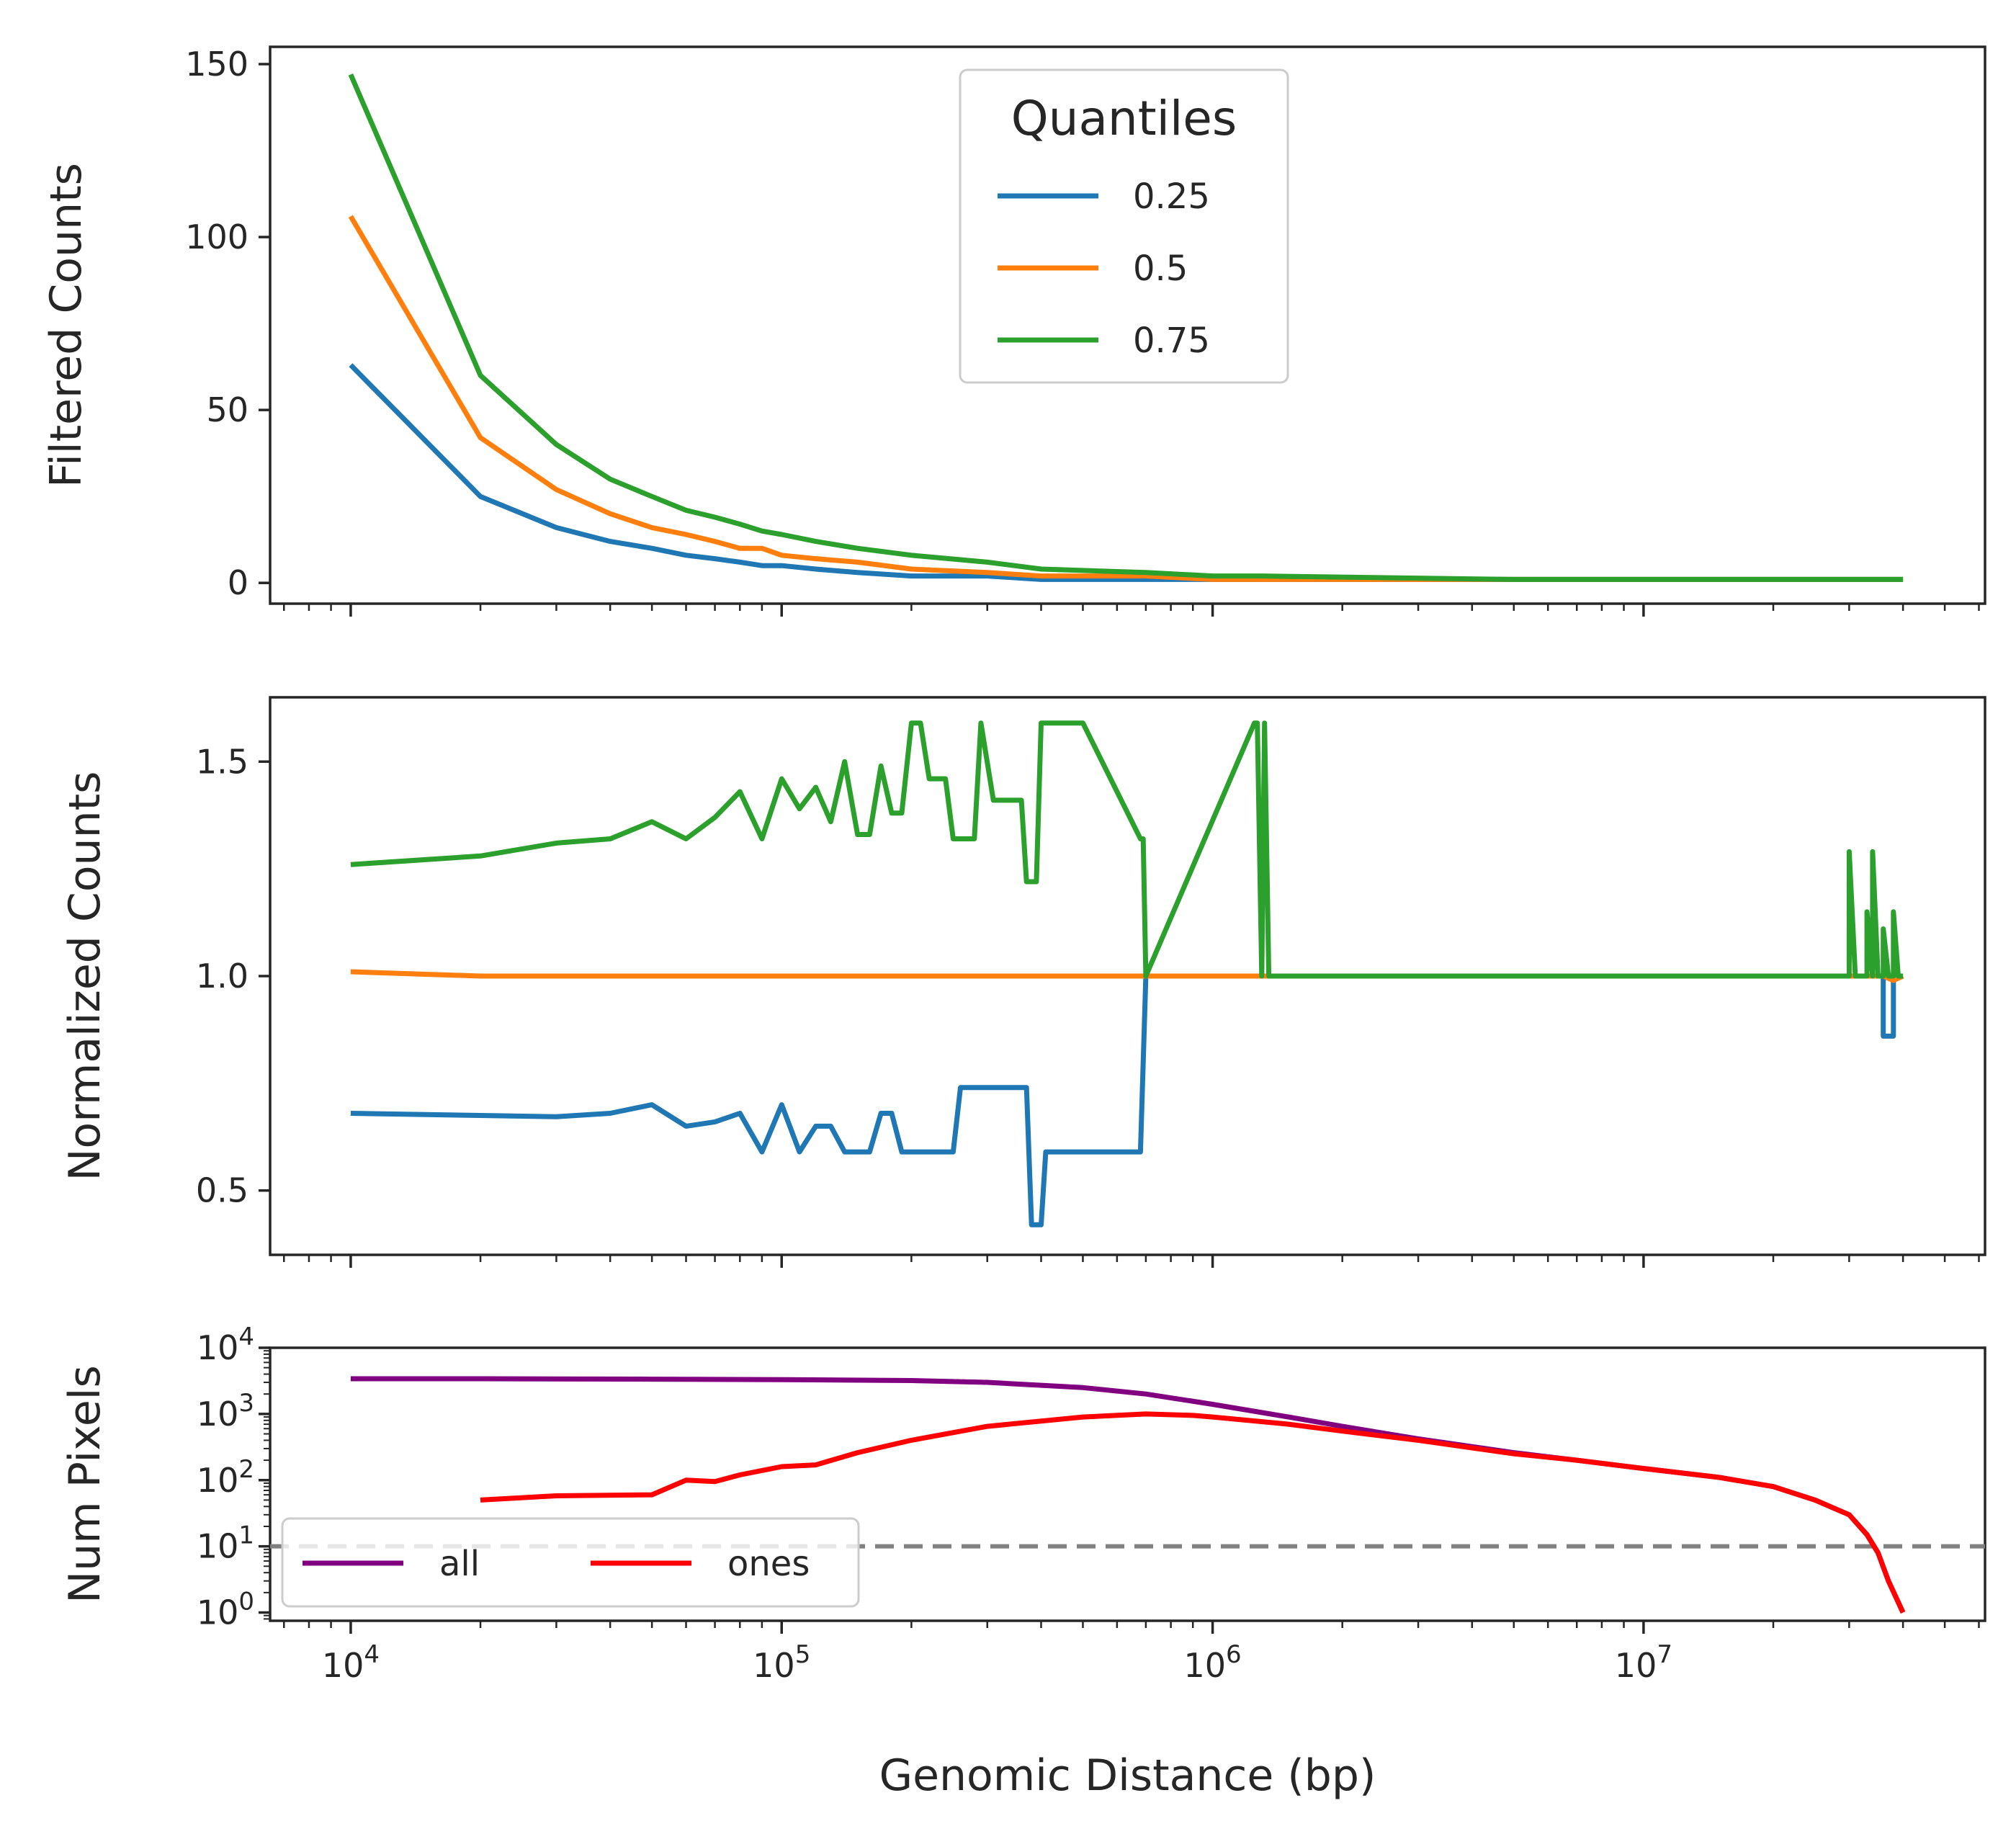 The image size is (2016, 1834). I want to click on x-tick-label: 10⁴, so click(351, 1662).